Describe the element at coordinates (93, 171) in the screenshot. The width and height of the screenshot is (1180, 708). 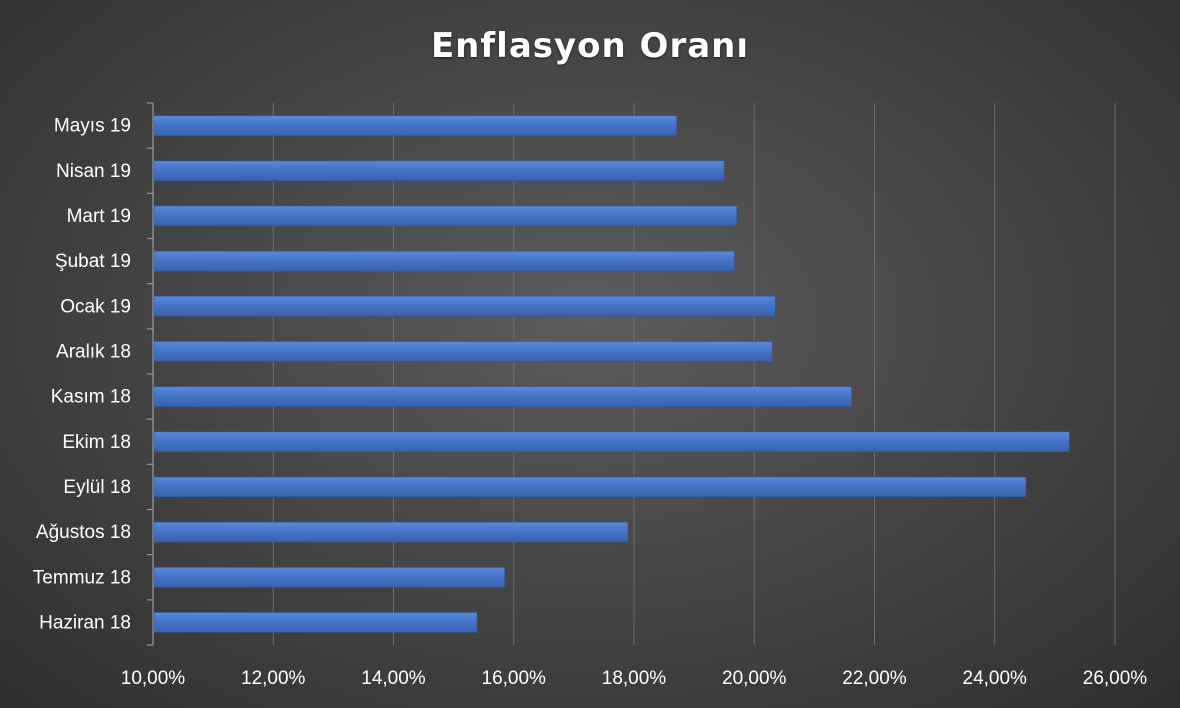
I see `category-label: Nisan 19` at that location.